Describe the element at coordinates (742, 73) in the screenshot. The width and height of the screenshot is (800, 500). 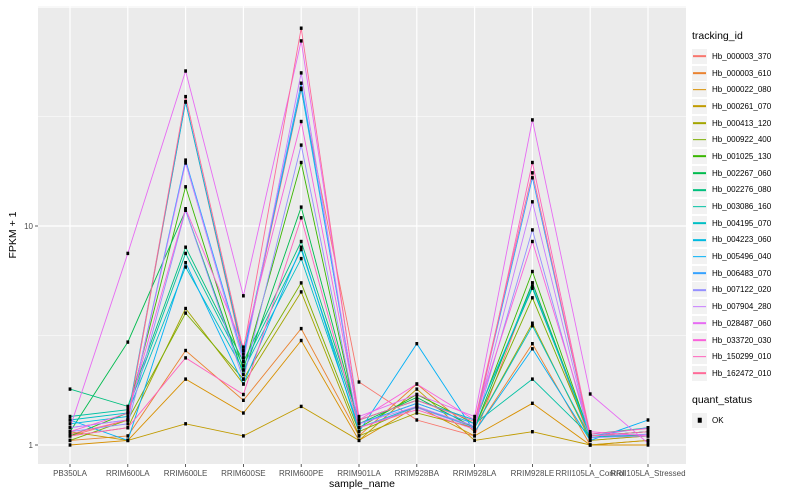
I see `legend-item-label: Hb_000003_610` at that location.